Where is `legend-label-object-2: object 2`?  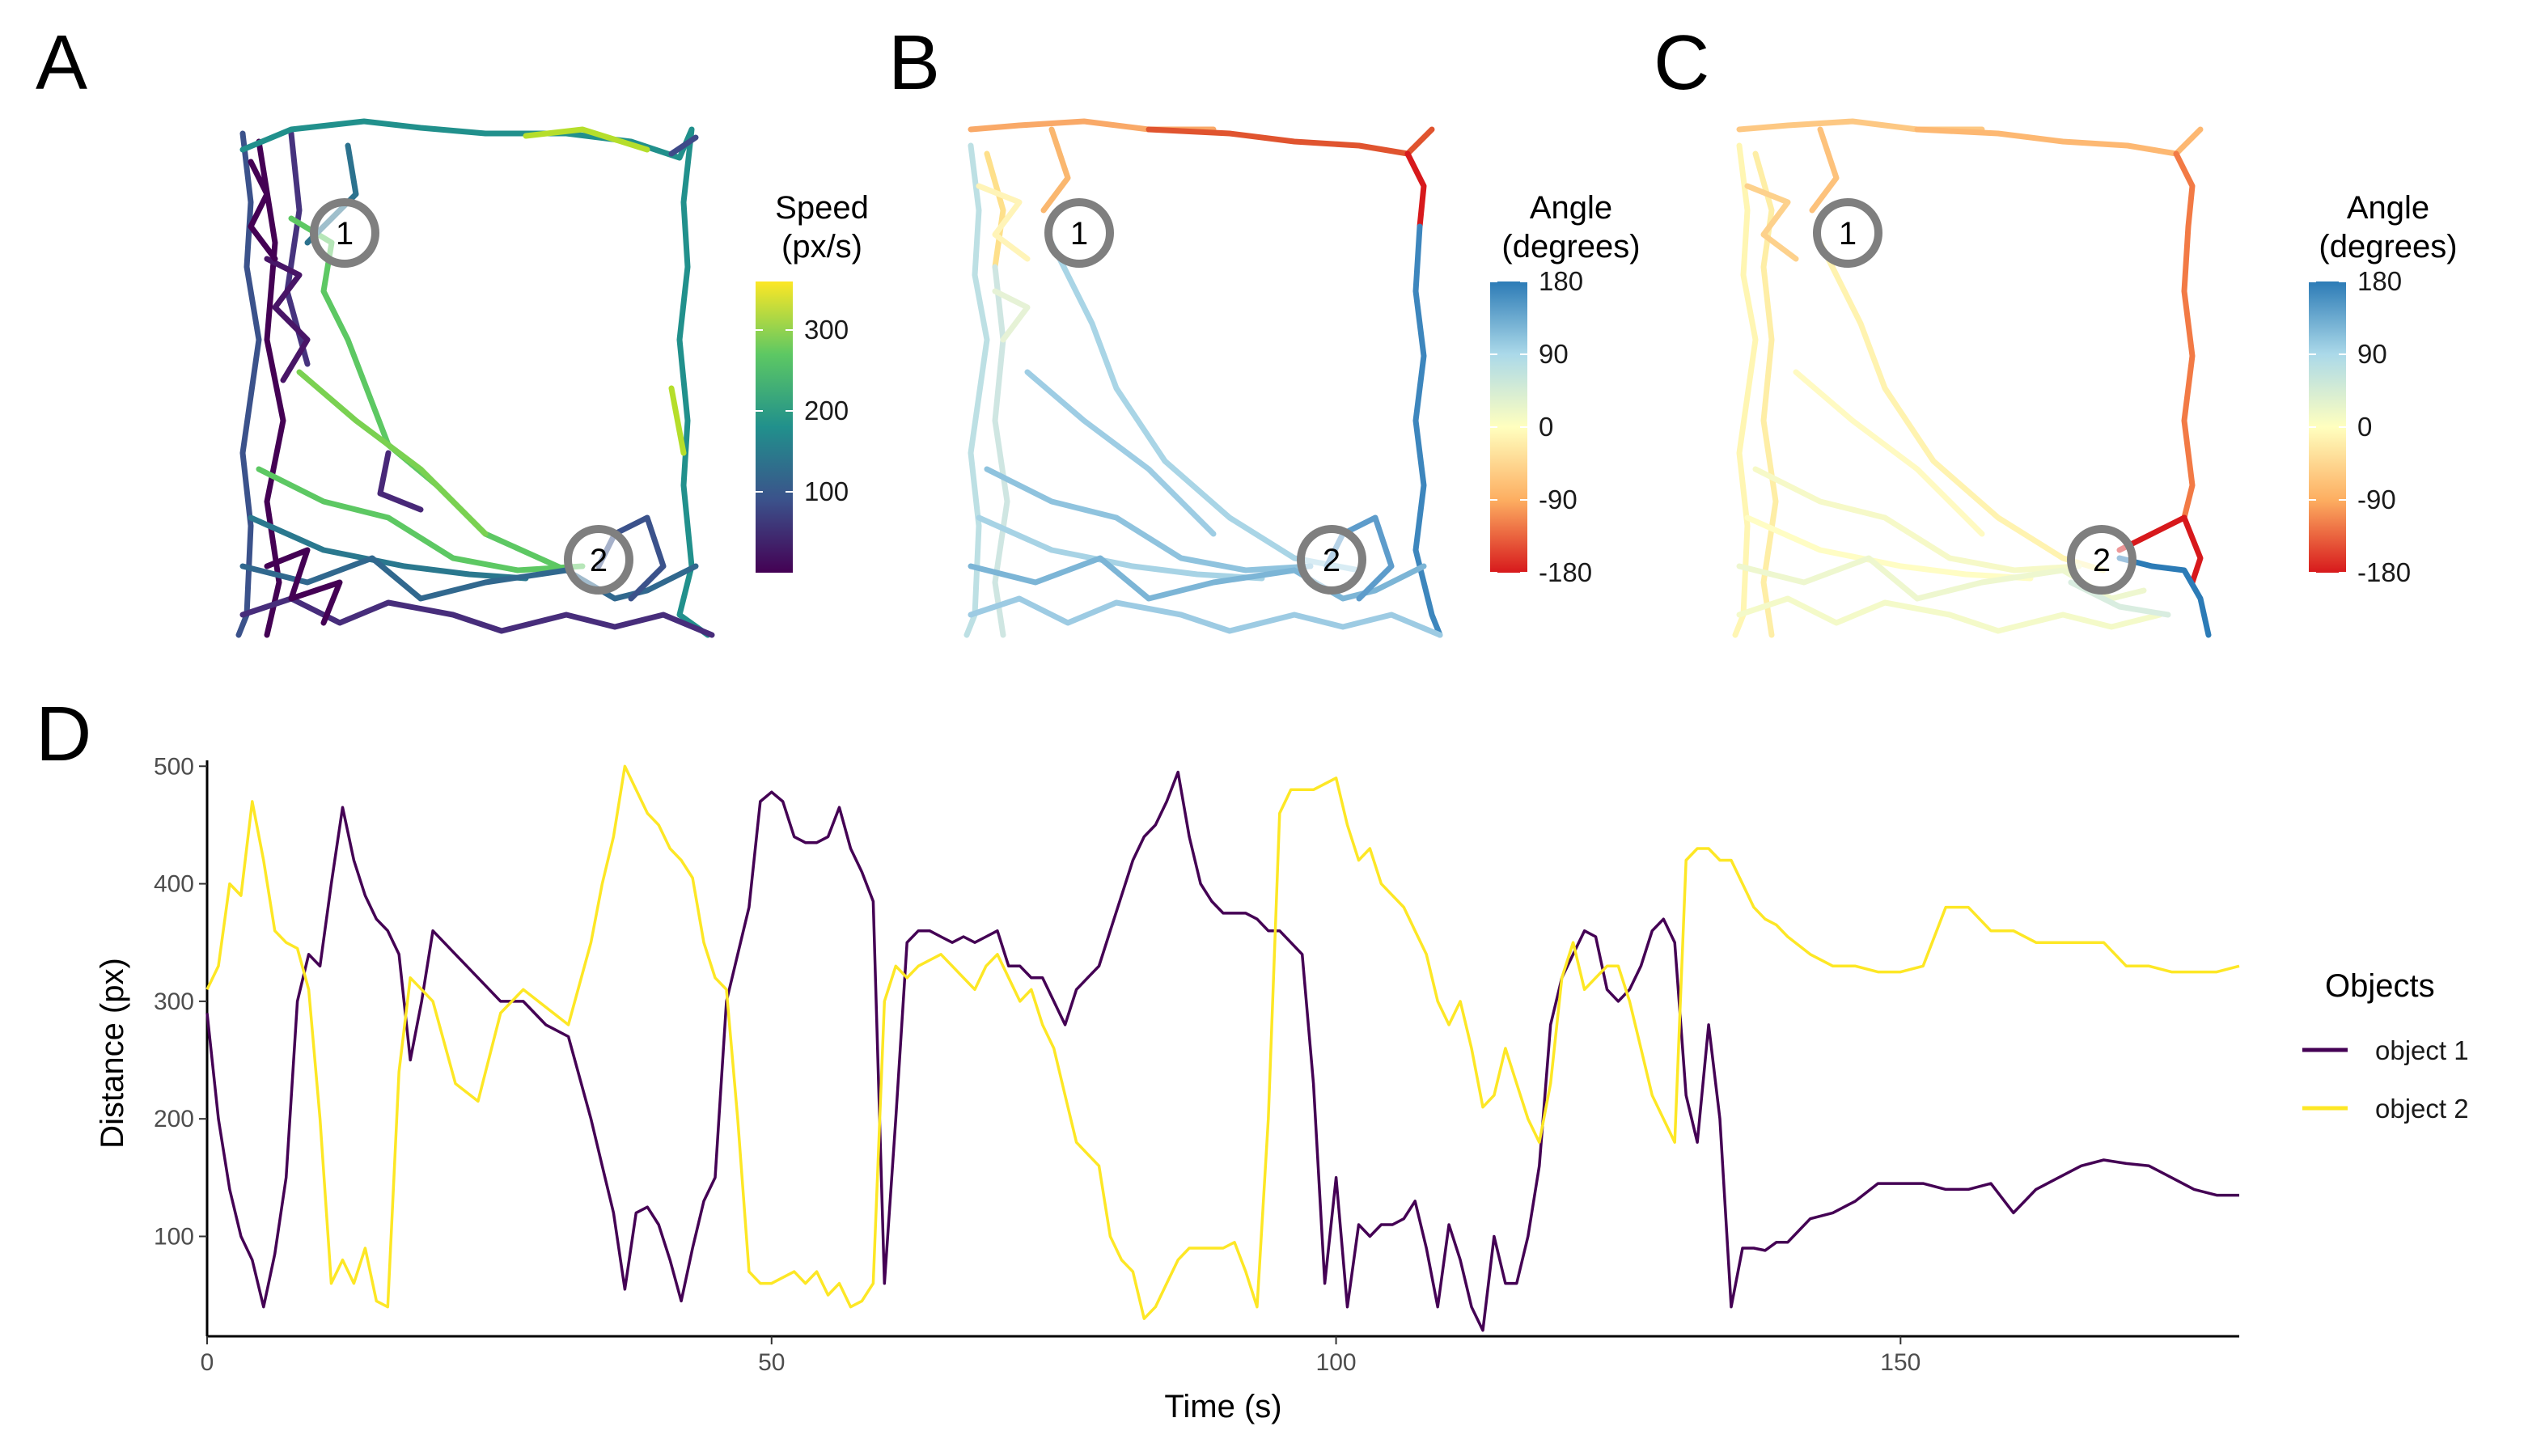
legend-label-object-2: object 2 is located at coordinates (2422, 1109).